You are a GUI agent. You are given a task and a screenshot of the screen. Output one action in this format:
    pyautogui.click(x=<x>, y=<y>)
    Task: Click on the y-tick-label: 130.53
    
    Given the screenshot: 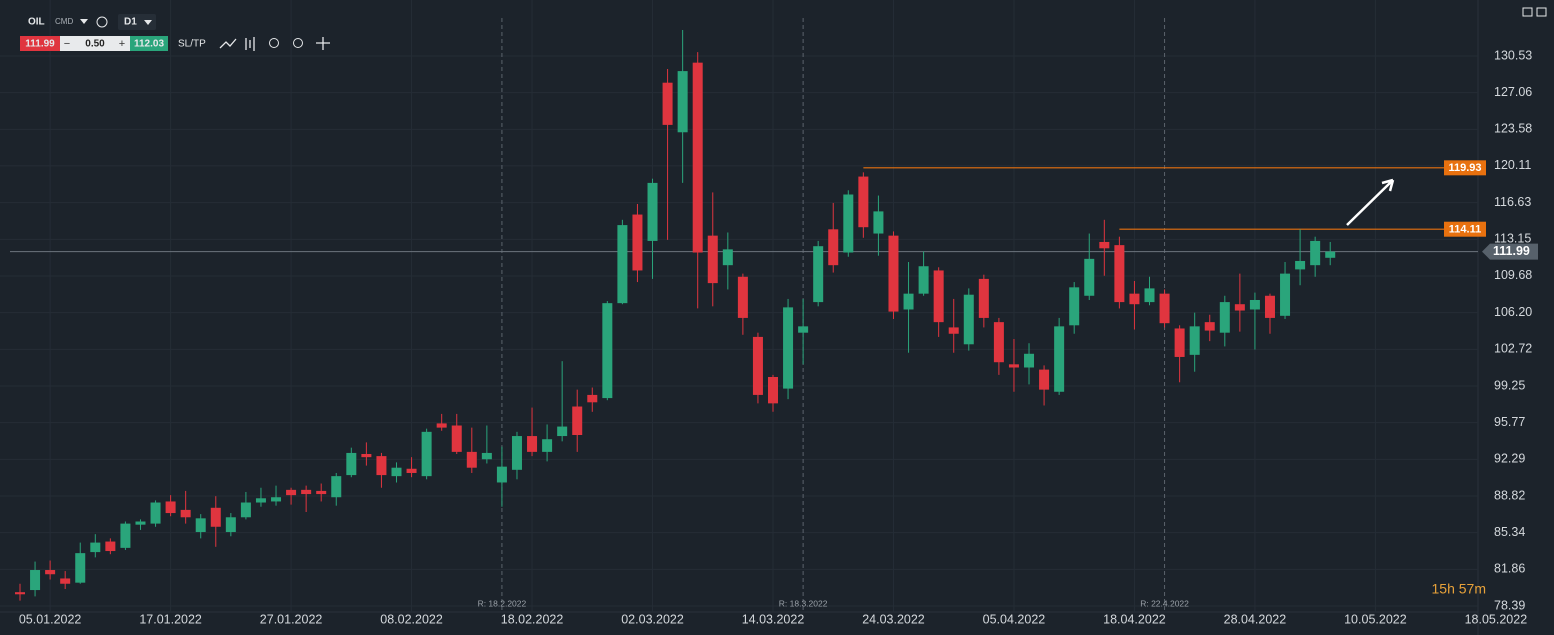 What is the action you would take?
    pyautogui.click(x=1513, y=55)
    